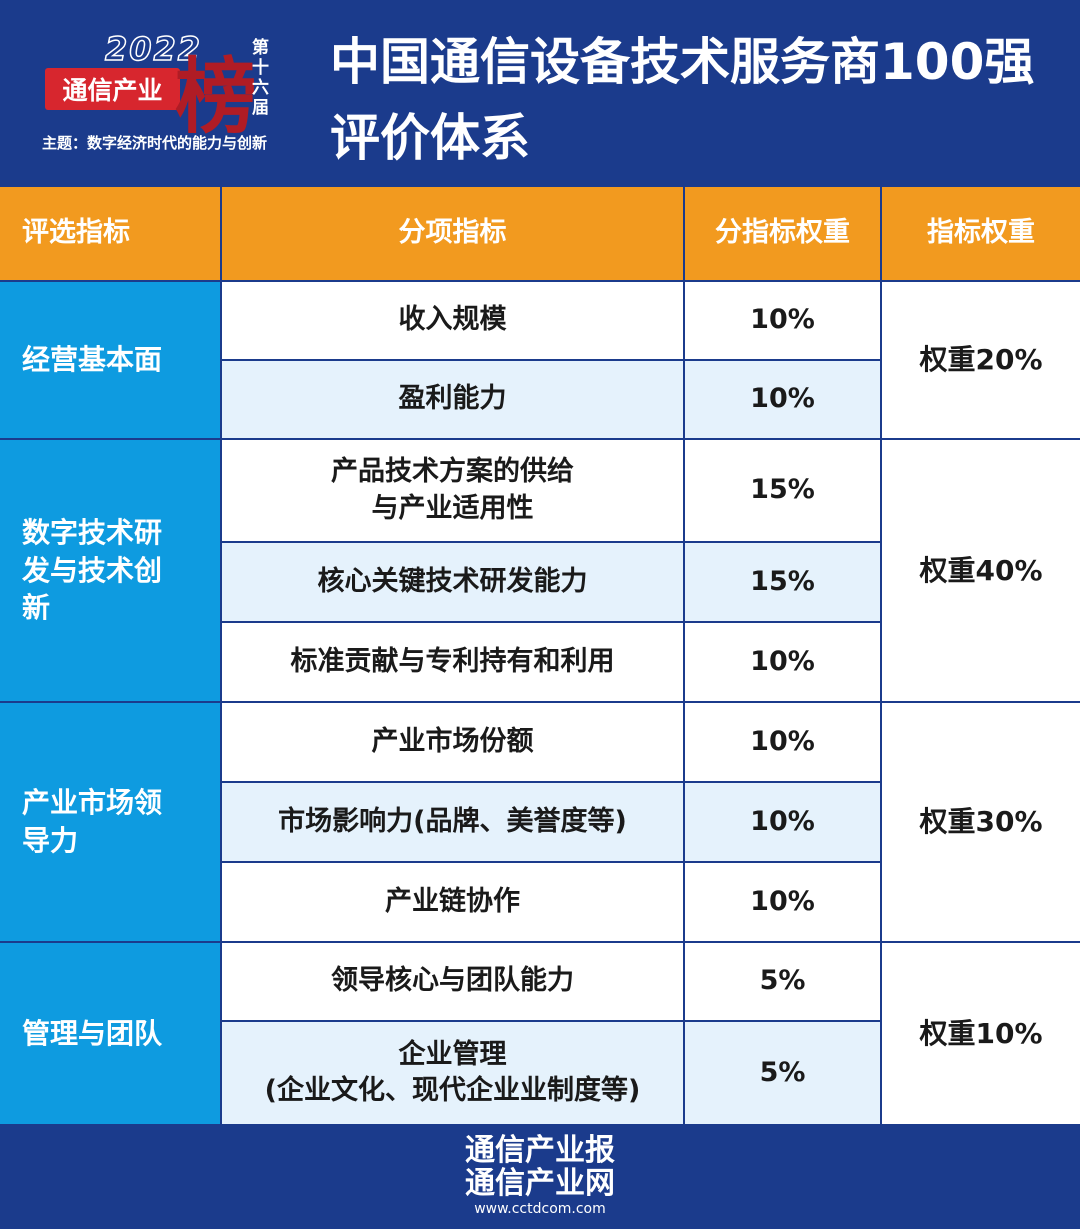 This screenshot has width=1080, height=1229. Describe the element at coordinates (112, 89) in the screenshot. I see `logo-brand: 通信产业` at that location.